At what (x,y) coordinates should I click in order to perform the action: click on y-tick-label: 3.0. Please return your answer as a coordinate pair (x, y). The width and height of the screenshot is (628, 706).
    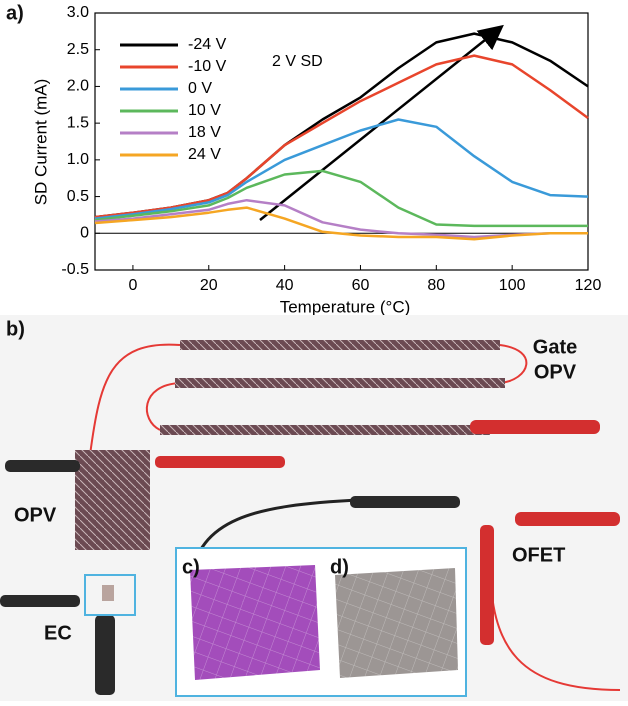
    Looking at the image, I should click on (78, 12).